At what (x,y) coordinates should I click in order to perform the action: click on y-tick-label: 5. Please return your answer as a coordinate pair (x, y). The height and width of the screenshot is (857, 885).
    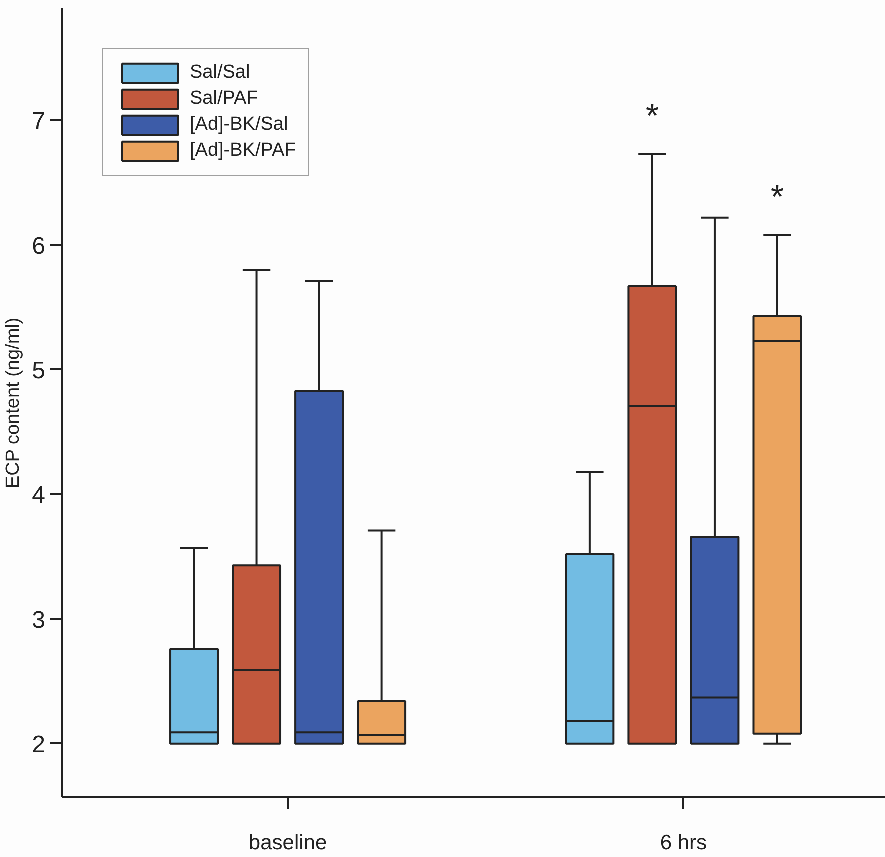
    Looking at the image, I should click on (39, 370).